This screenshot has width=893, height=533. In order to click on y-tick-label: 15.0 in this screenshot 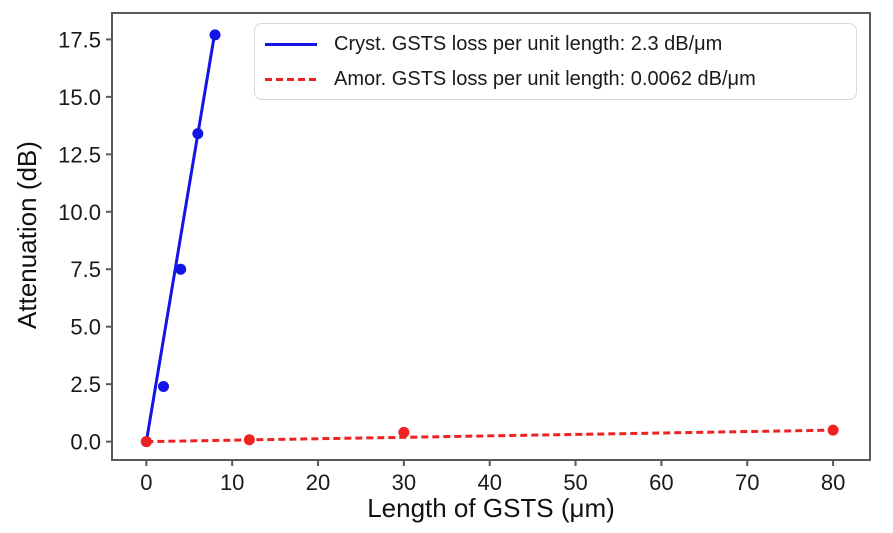, I will do `click(79, 97)`.